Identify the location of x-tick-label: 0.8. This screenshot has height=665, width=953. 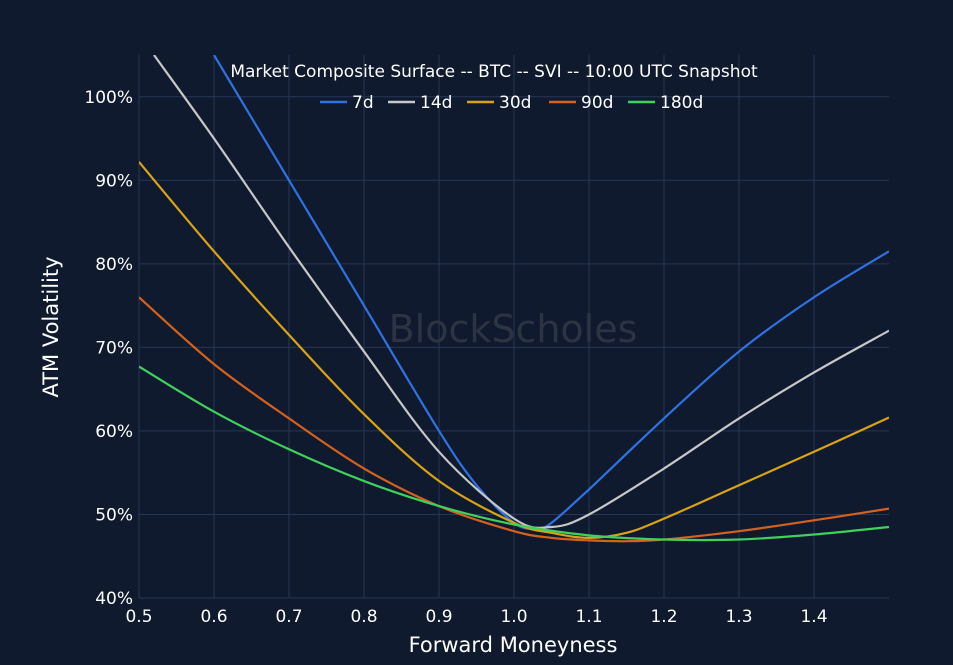
(363, 617).